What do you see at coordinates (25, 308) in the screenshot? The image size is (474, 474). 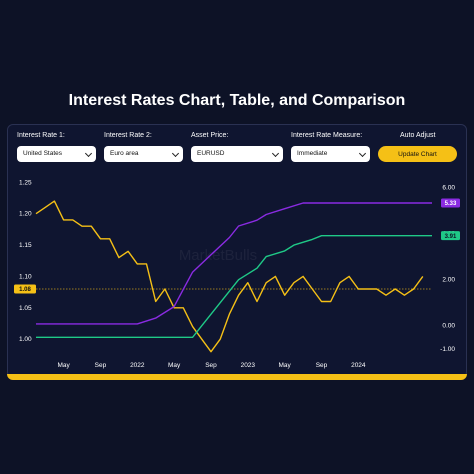 I see `left-tick-label: 1.05` at bounding box center [25, 308].